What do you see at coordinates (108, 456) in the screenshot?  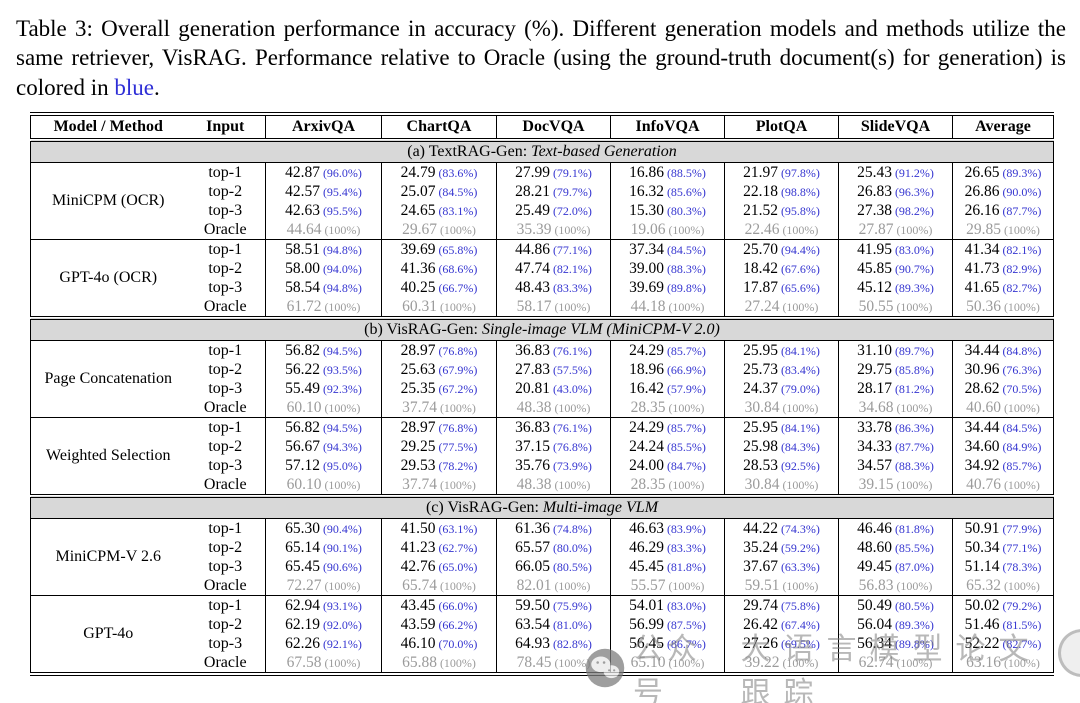 I see `model-name-cell: Weighted Selection` at bounding box center [108, 456].